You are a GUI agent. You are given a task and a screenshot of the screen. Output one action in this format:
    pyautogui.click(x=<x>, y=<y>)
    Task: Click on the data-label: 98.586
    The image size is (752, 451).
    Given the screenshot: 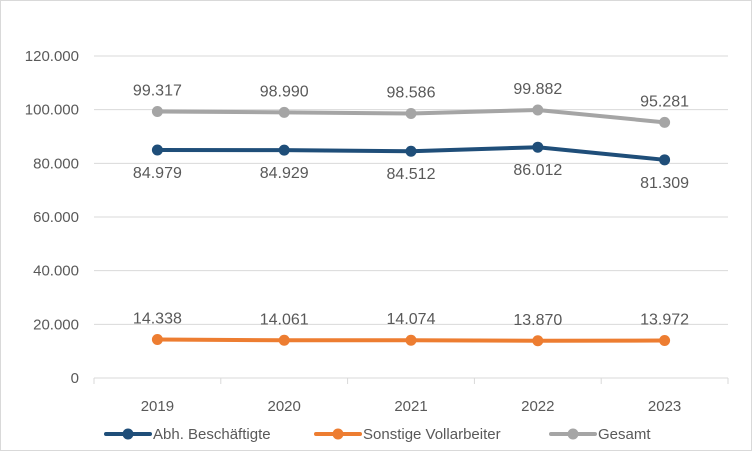 What is the action you would take?
    pyautogui.click(x=411, y=92)
    